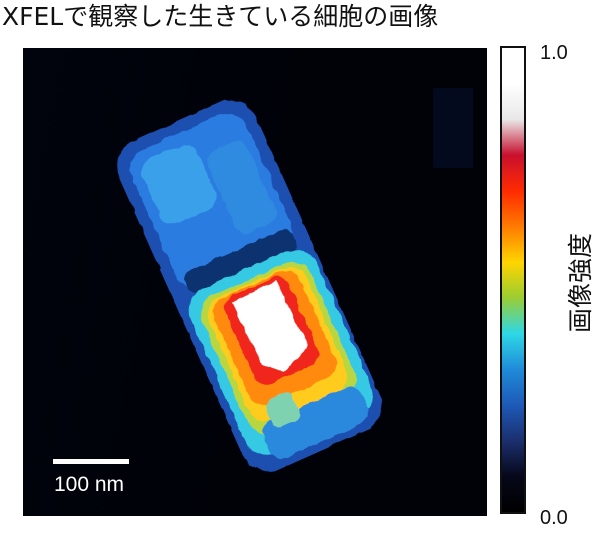 Image resolution: width=600 pixels, height=533 pixels. I want to click on scale-bar-label: 100 nm, so click(89, 484).